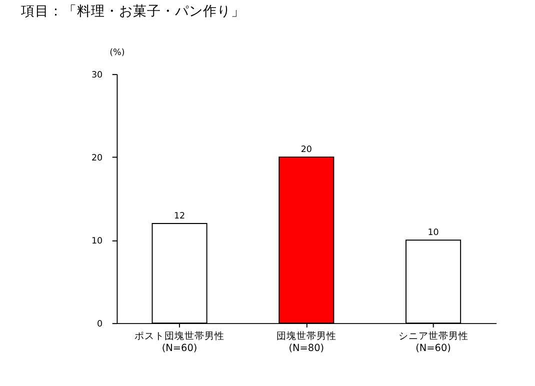  Describe the element at coordinates (306, 342) in the screenshot. I see `x-tick-label: 団塊世帯男性 (N=80)` at that location.